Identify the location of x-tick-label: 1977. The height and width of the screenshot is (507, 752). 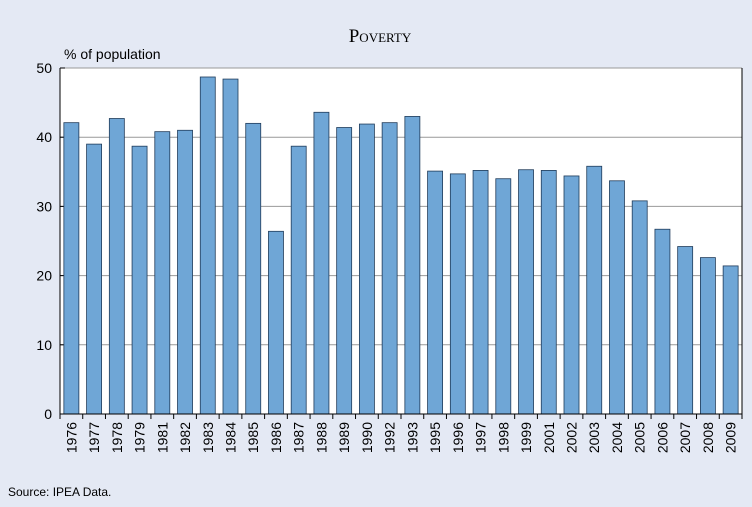
(94, 437).